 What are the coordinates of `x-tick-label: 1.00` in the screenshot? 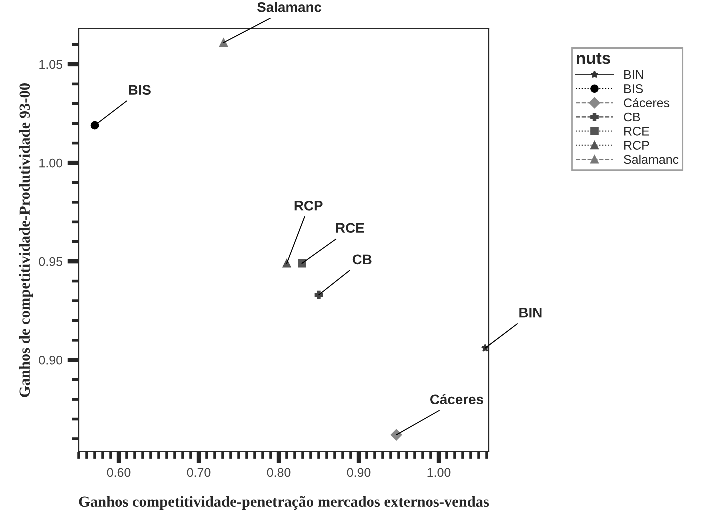 It's located at (439, 473).